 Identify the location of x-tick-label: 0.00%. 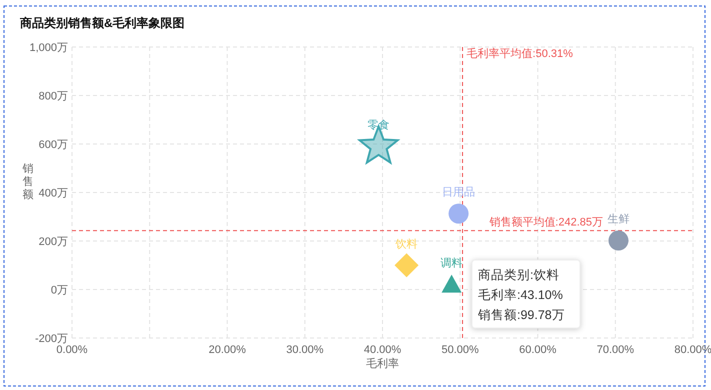
(72, 350).